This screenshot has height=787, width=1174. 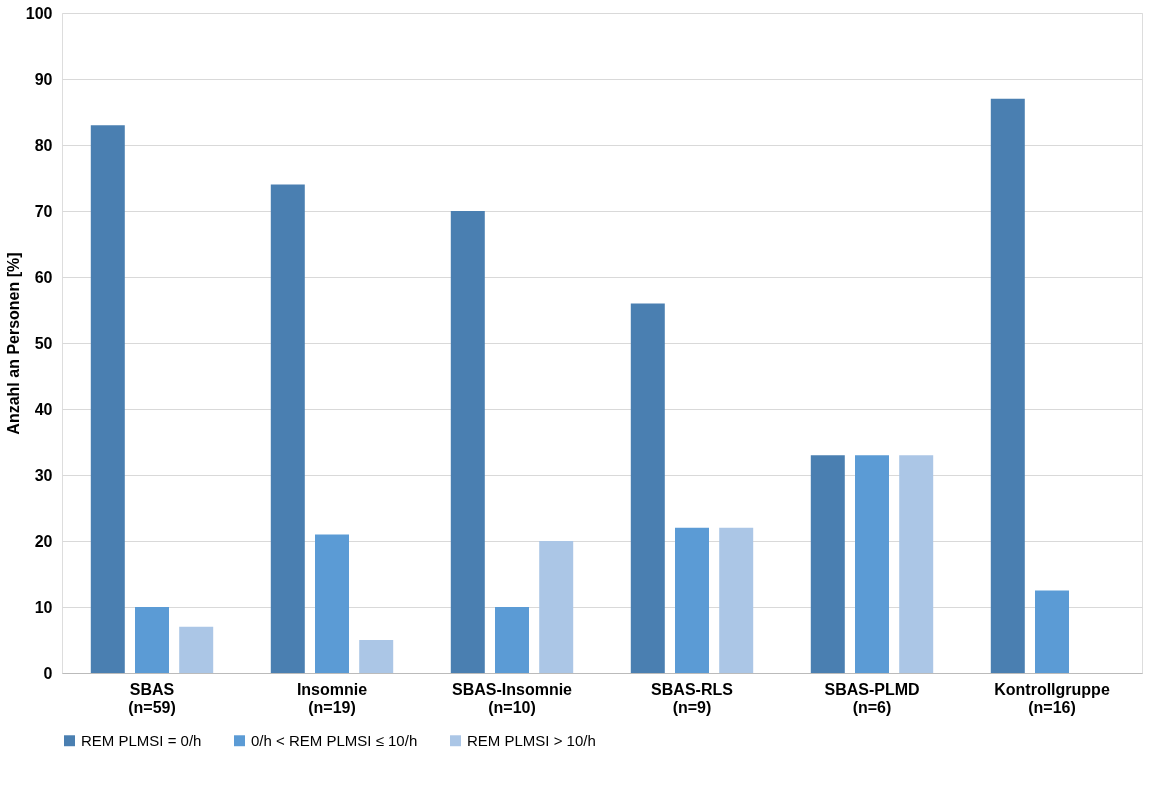 I want to click on y-tick-label: 90, so click(x=43, y=79).